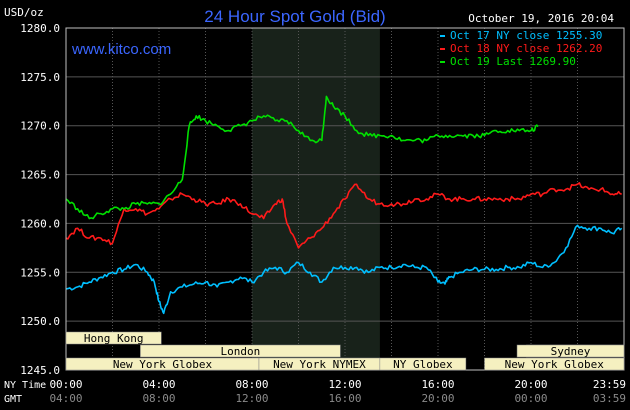  Describe the element at coordinates (40, 370) in the screenshot. I see `y-tick-label: 1245.0` at that location.